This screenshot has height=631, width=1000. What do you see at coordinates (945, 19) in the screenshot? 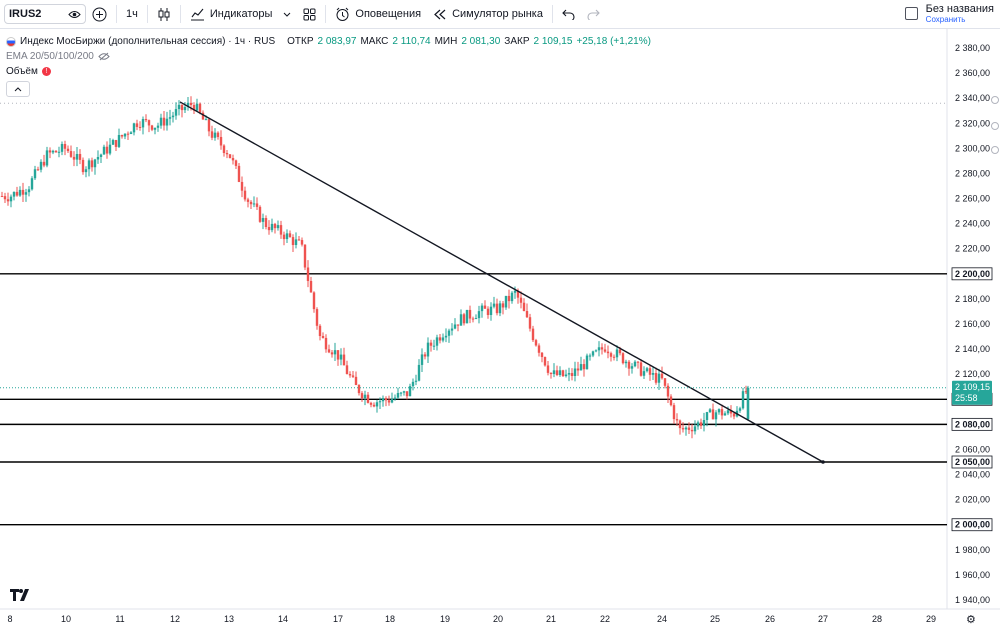
I see `save-link: Сохранить` at bounding box center [945, 19].